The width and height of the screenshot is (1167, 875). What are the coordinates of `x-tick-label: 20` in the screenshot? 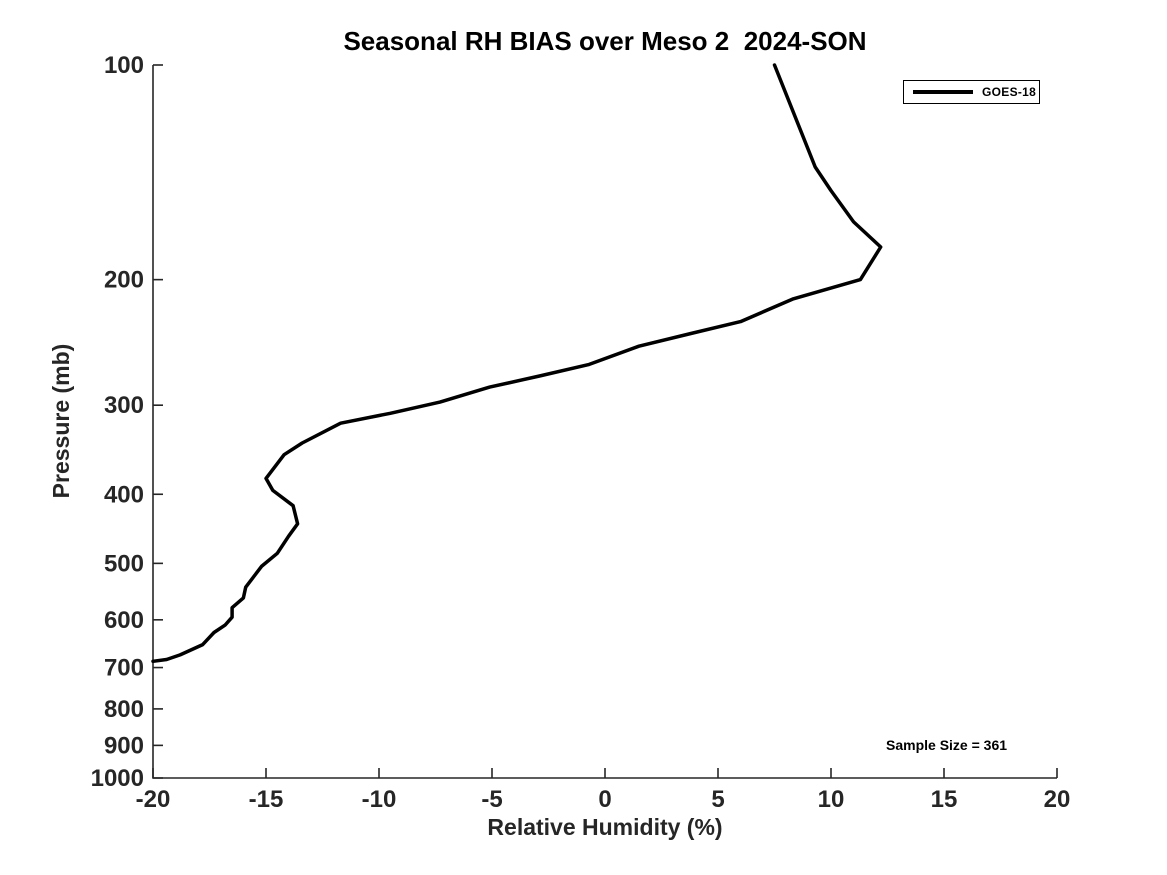 It's located at (1057, 799).